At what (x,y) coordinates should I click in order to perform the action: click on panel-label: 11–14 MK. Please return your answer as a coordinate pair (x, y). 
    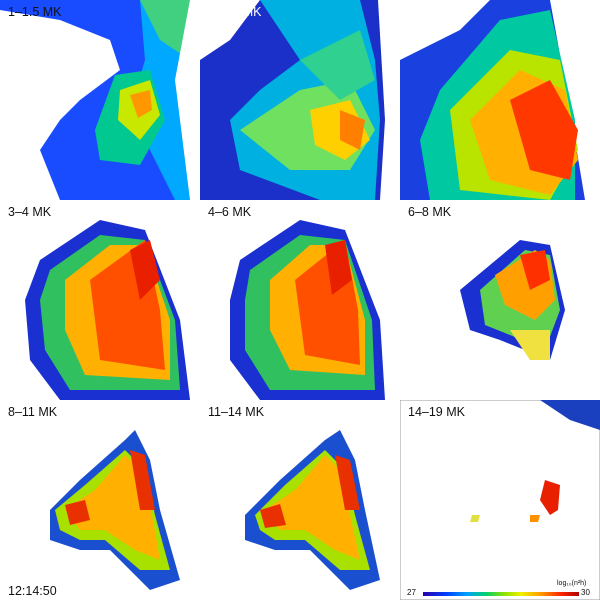
    Looking at the image, I should click on (236, 412).